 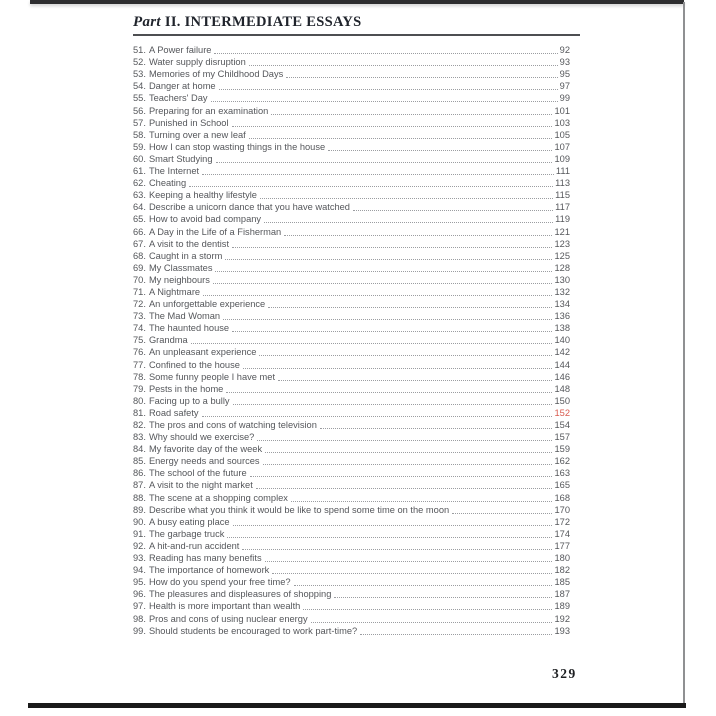 I want to click on toc-entry-number: 83., so click(x=139, y=437).